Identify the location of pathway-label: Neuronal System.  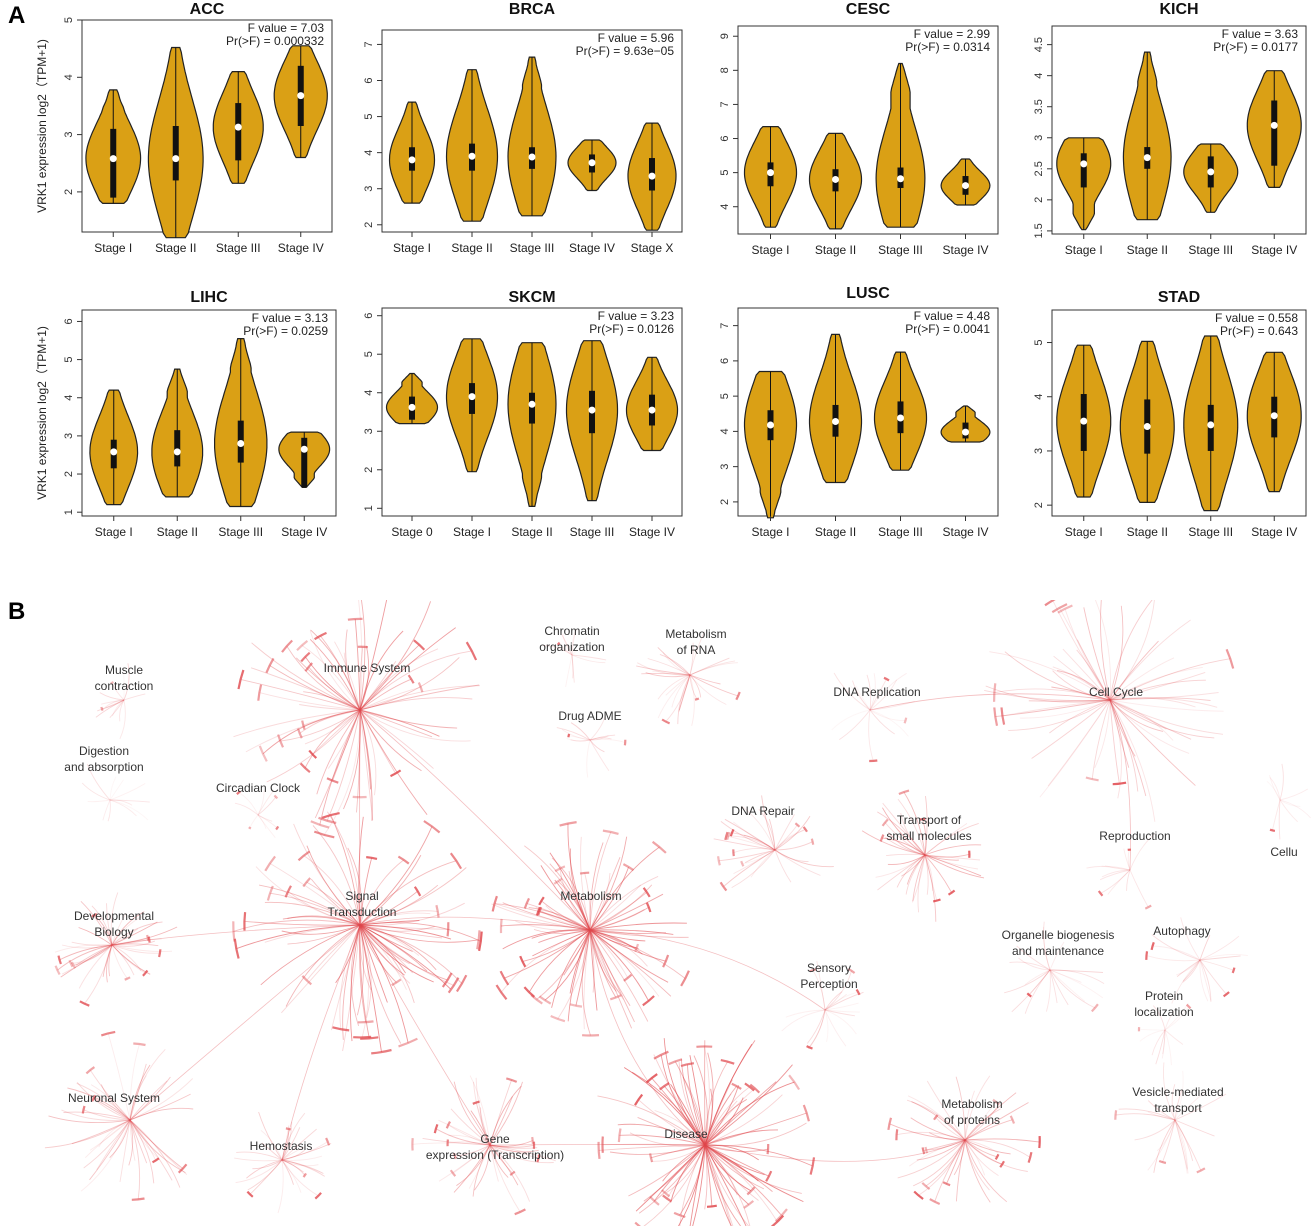
(114, 1098).